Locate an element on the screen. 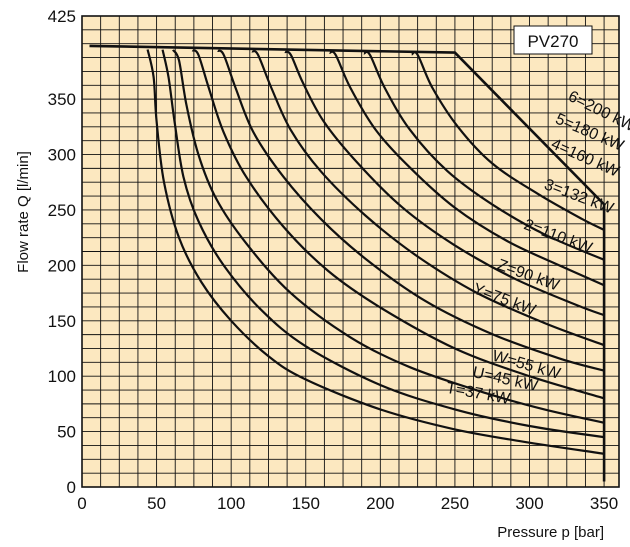  title-box is located at coordinates (553, 40).